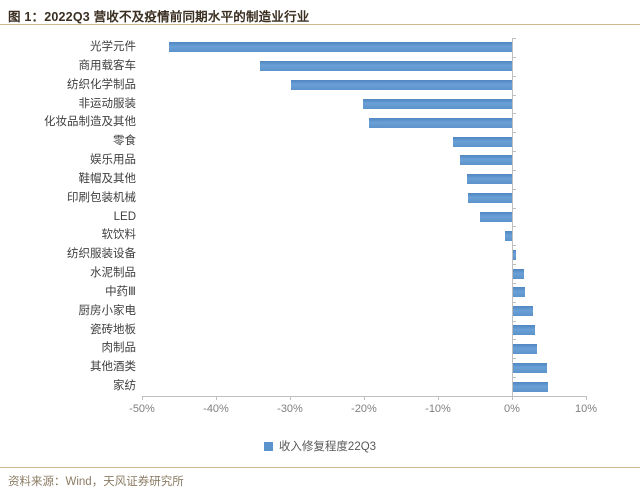 Image resolution: width=640 pixels, height=493 pixels. Describe the element at coordinates (268, 446) in the screenshot. I see `legend-marker-icon` at that location.